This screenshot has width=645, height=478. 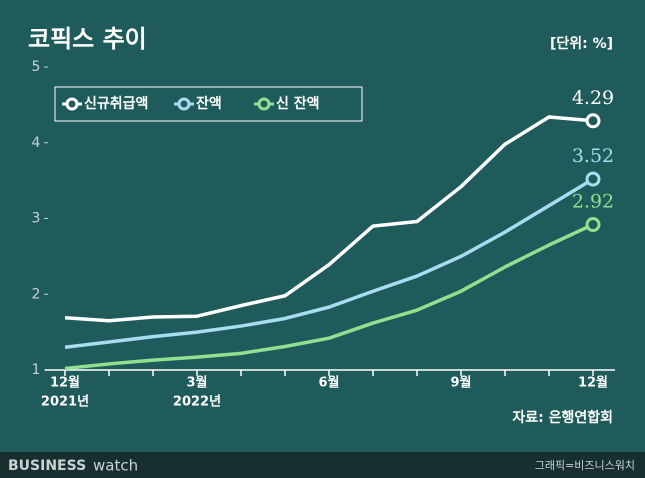 What do you see at coordinates (36, 219) in the screenshot?
I see `y-tick-label: 3` at bounding box center [36, 219].